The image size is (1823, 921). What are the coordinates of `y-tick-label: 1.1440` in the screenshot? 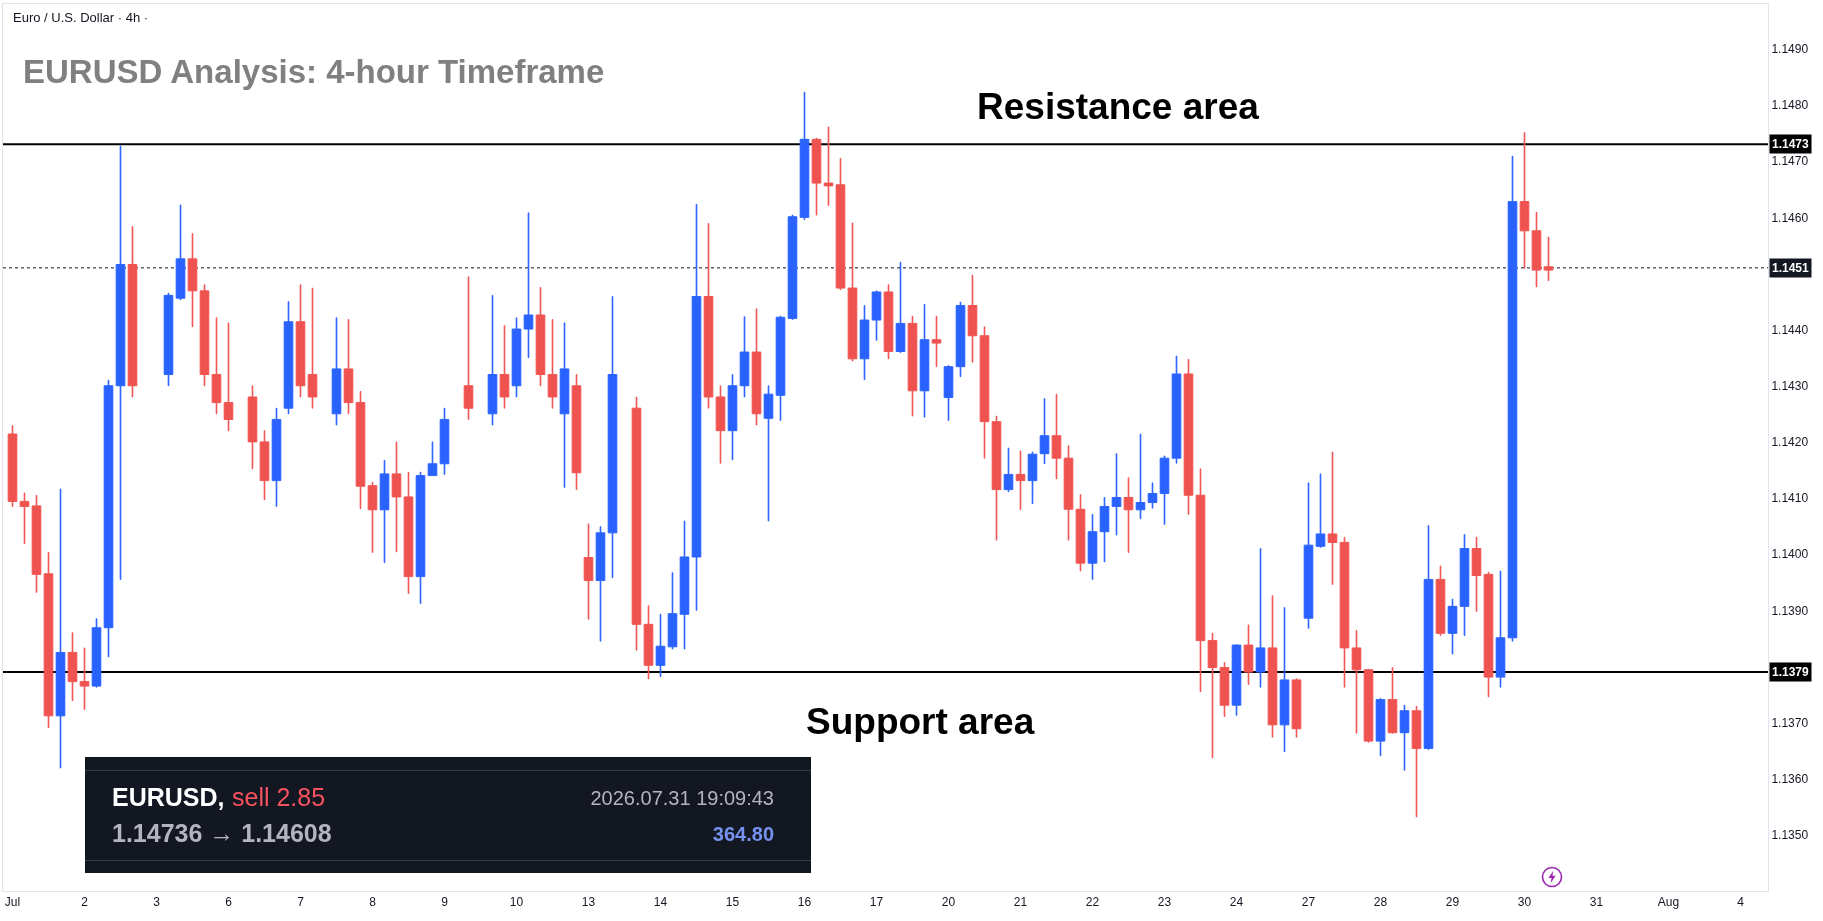 It's located at (1790, 329).